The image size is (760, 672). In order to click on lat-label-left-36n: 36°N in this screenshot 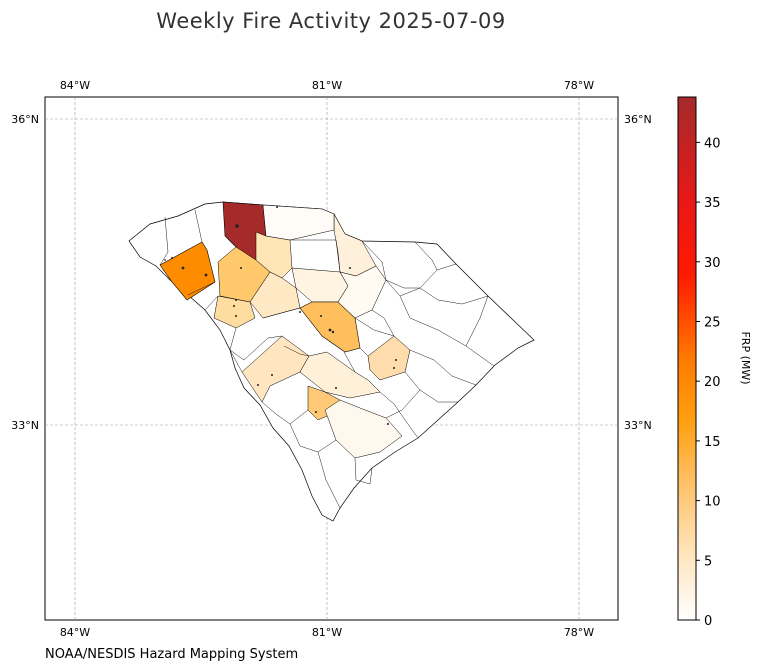, I will do `click(25, 119)`.